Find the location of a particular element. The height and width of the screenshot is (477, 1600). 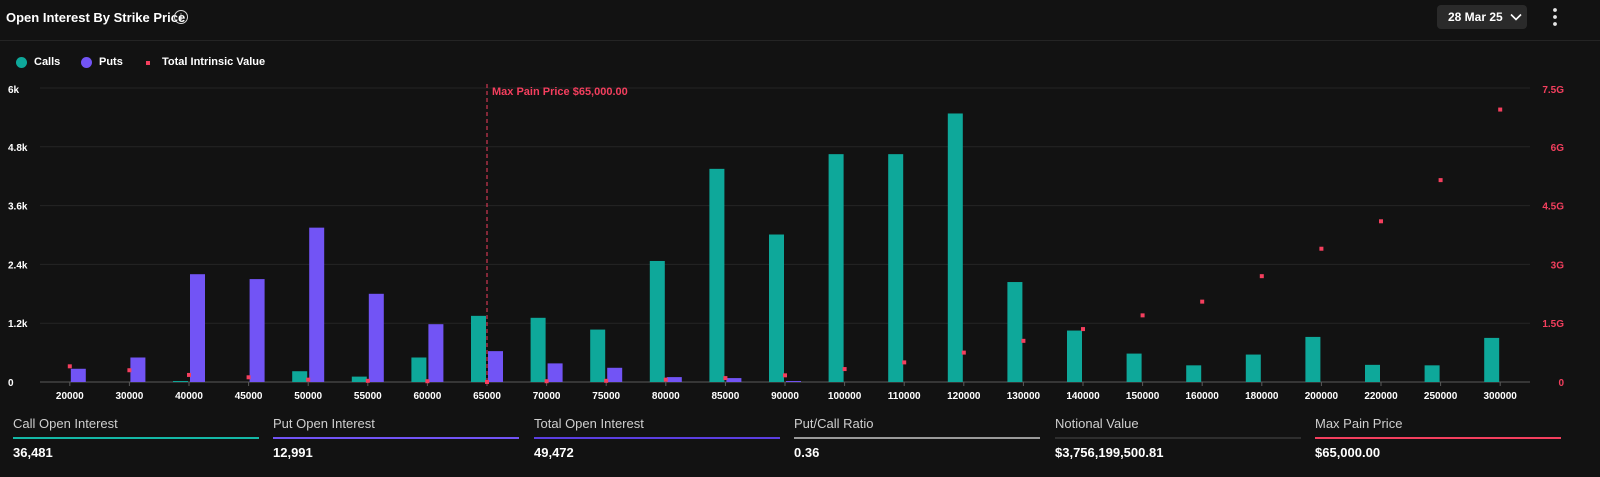

more-options-icon is located at coordinates (1555, 17).